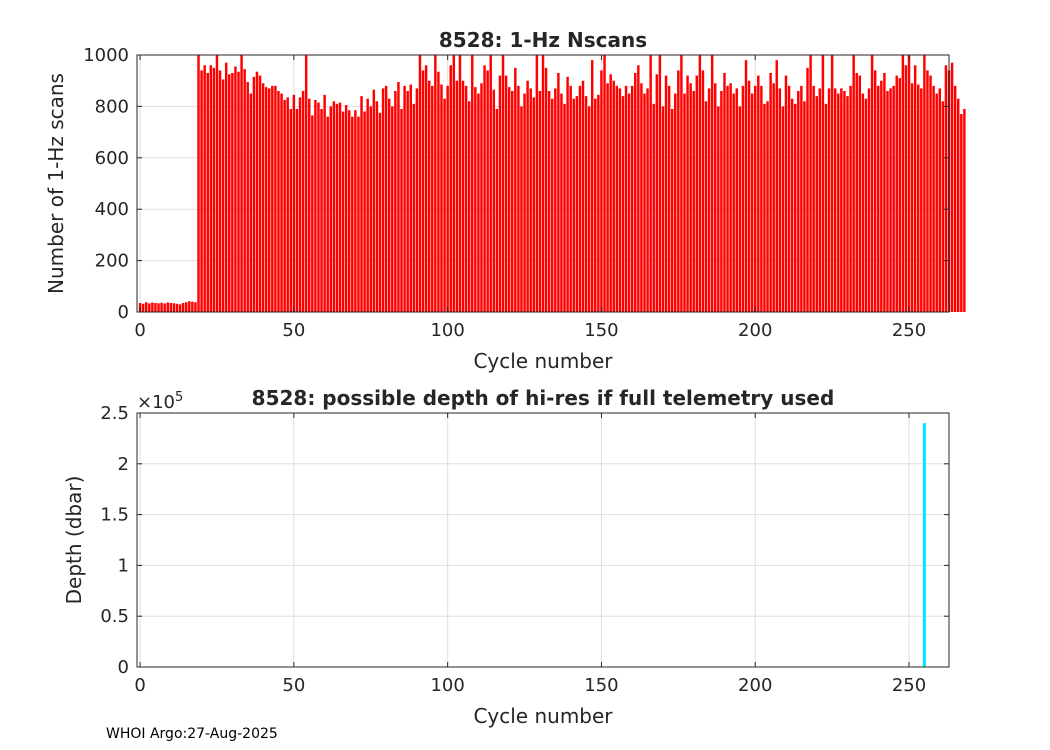 Image resolution: width=1050 pixels, height=750 pixels. What do you see at coordinates (112, 158) in the screenshot?
I see `y-tick-label: 600` at bounding box center [112, 158].